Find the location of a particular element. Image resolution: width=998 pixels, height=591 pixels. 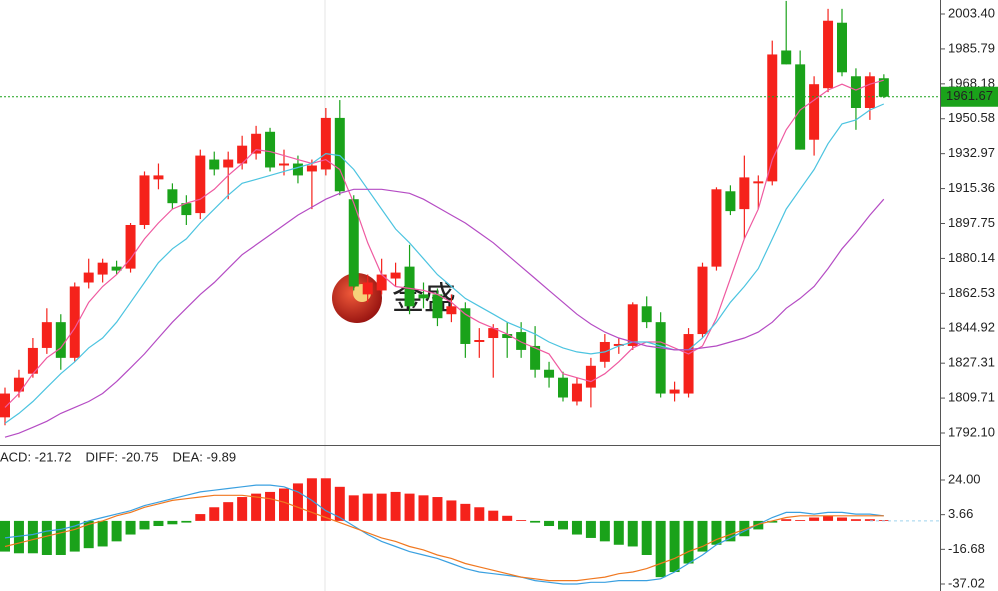

legend-label: DIFF: -20.75 is located at coordinates (122, 456).